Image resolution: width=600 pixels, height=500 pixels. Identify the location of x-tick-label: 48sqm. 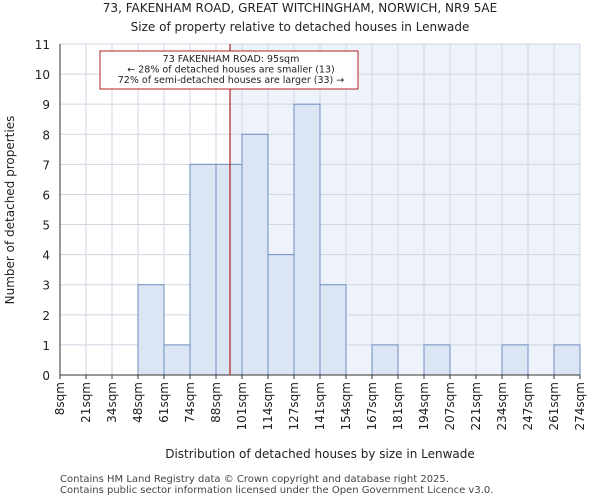
(138, 402).